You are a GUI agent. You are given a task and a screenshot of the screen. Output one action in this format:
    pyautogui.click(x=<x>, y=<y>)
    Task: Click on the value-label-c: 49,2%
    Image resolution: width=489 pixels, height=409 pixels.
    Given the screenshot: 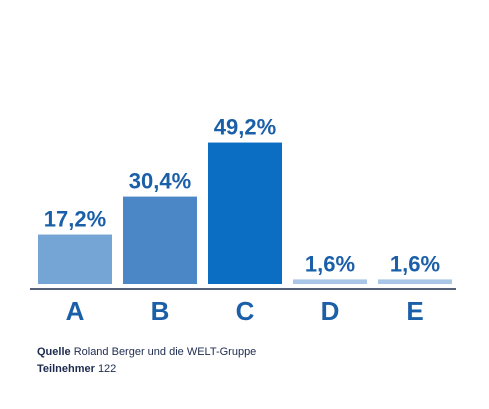 What is the action you would take?
    pyautogui.click(x=245, y=127)
    